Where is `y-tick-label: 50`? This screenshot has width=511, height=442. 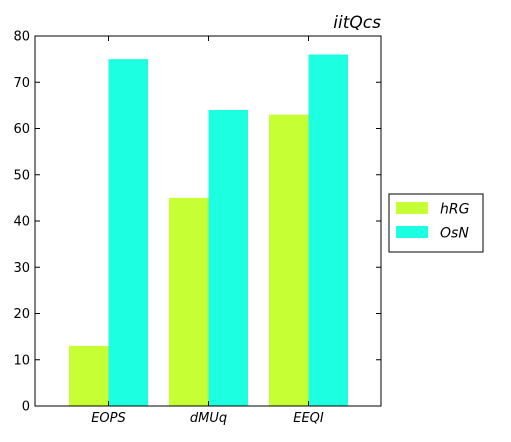
y-tick-label: 50 is located at coordinates (21, 175).